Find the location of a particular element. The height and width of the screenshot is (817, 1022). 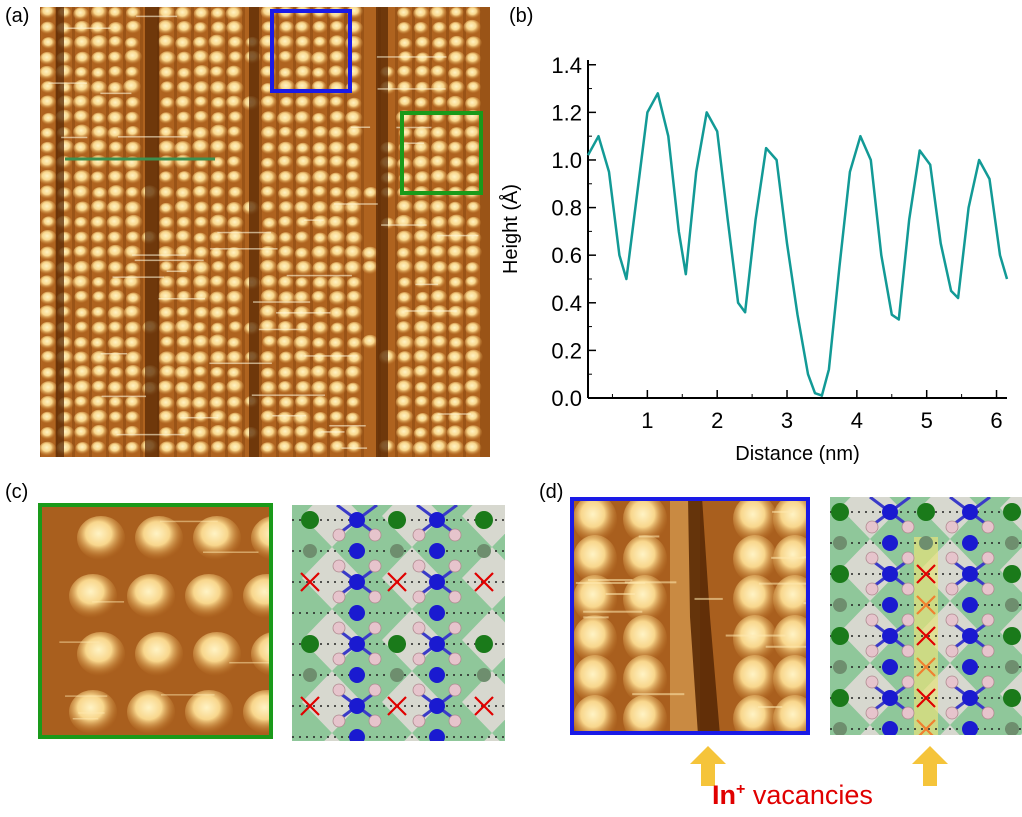

y-tick-label: 1.4 is located at coordinates (566, 65).